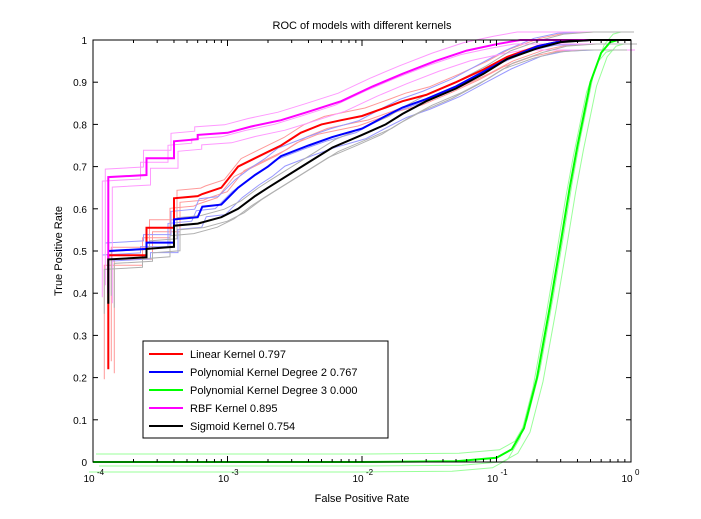 The width and height of the screenshot is (701, 519). What do you see at coordinates (242, 427) in the screenshot?
I see `legend-entry: Sigmoid Kernel 0.754` at bounding box center [242, 427].